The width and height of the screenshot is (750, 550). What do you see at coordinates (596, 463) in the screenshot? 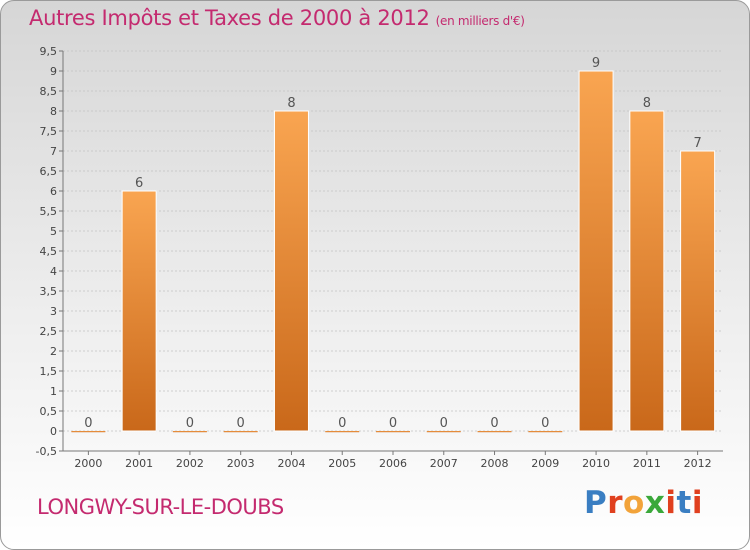
I see `x-tick-label: 2010` at bounding box center [596, 463].